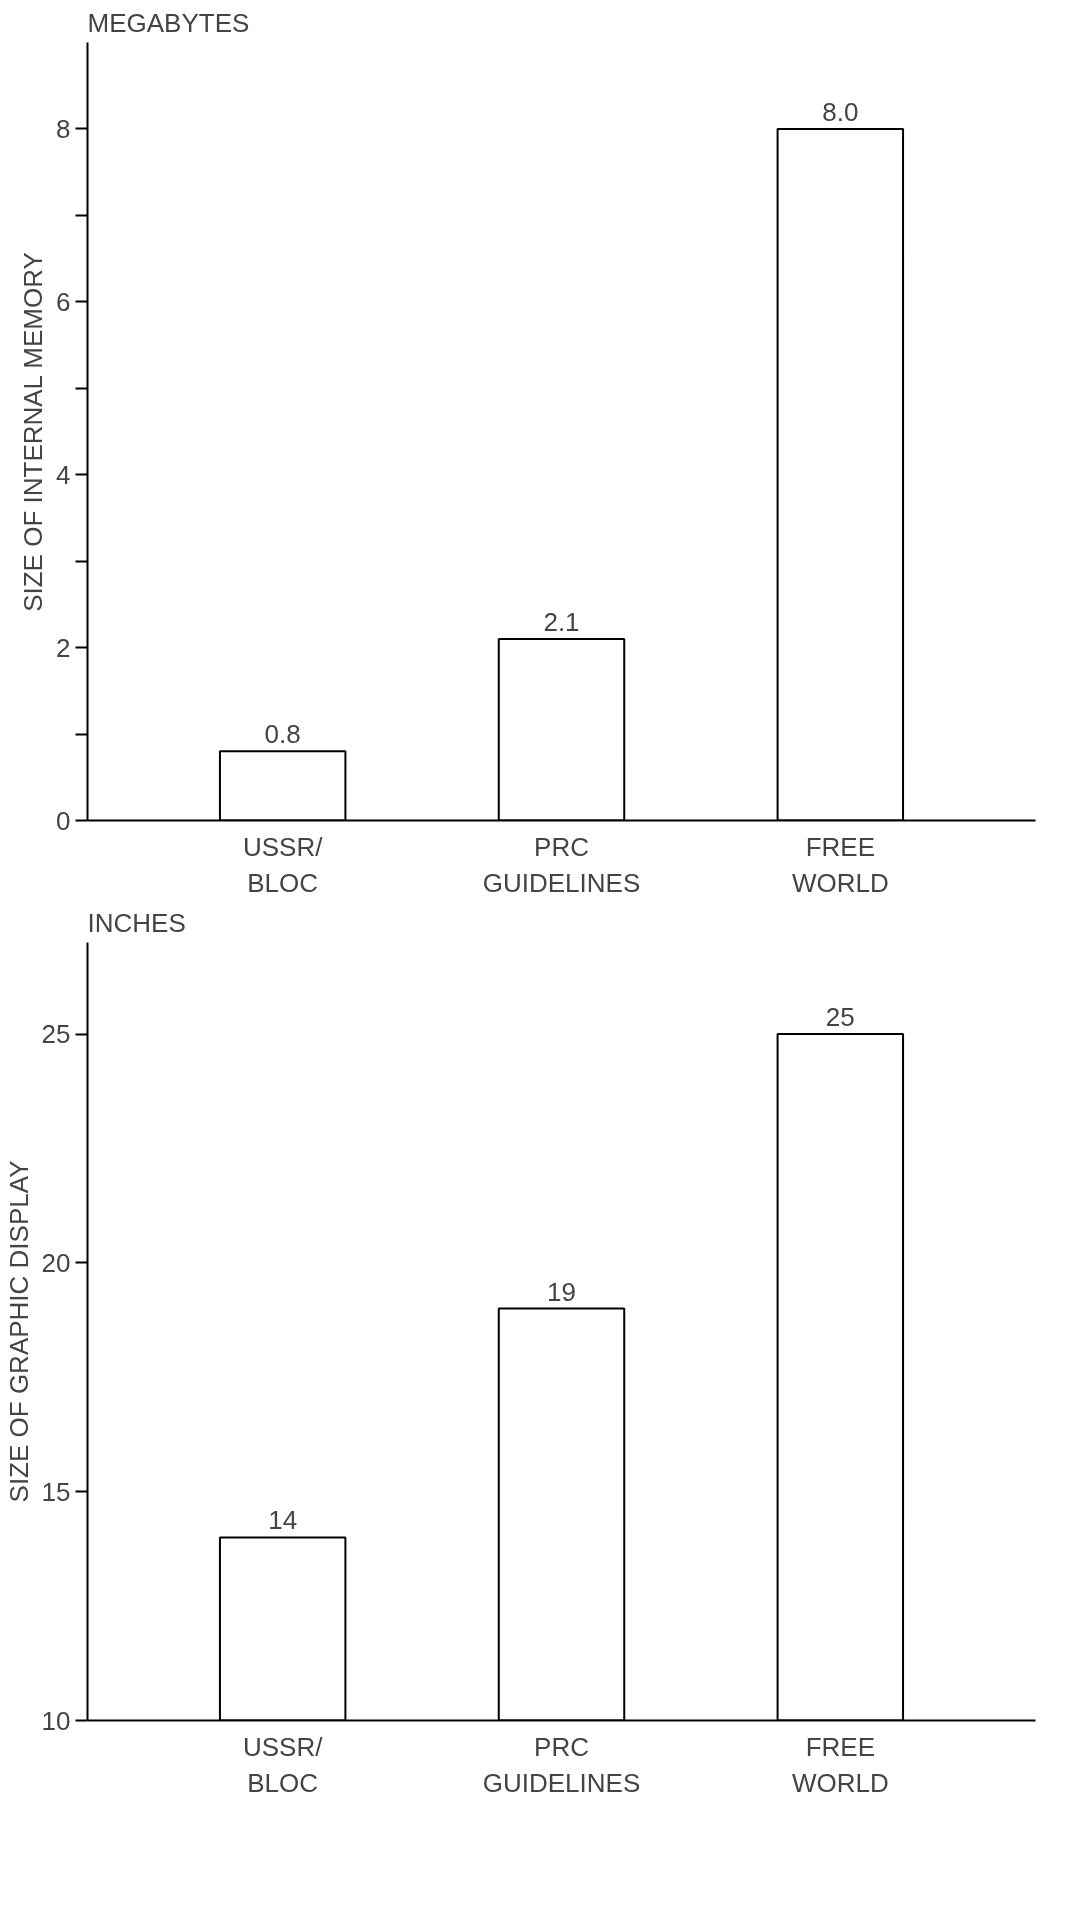 The height and width of the screenshot is (1920, 1079). I want to click on y-tick-label: 4, so click(63, 474).